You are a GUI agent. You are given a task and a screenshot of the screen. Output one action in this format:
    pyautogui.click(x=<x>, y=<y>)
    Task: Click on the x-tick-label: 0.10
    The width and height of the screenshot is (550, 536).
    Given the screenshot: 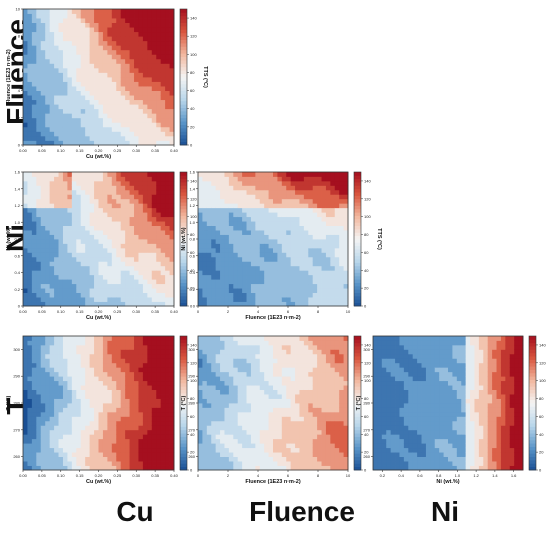 What is the action you would take?
    pyautogui.click(x=61, y=475)
    